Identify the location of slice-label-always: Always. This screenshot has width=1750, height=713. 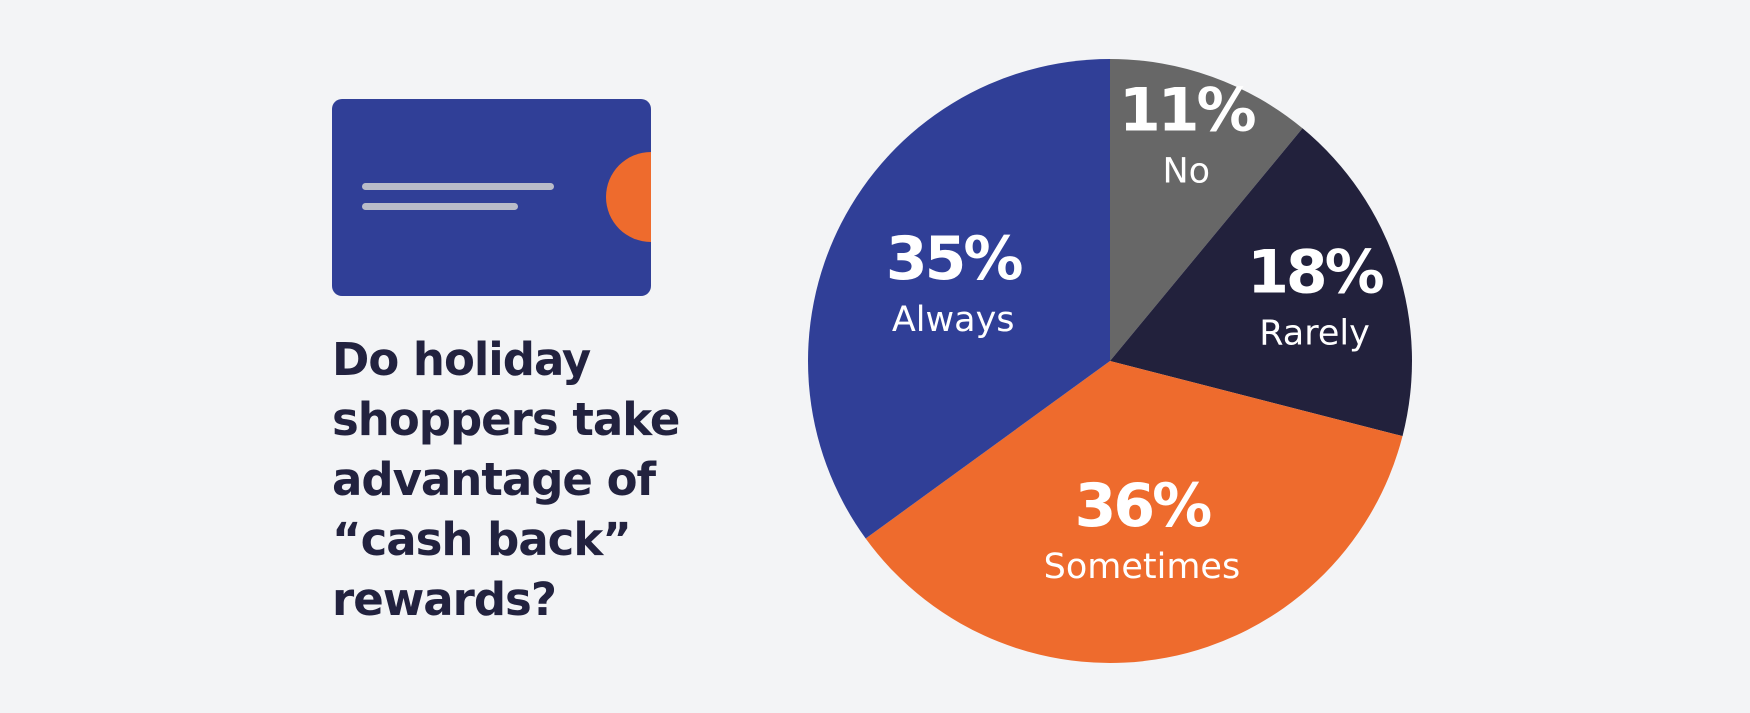
(953, 320).